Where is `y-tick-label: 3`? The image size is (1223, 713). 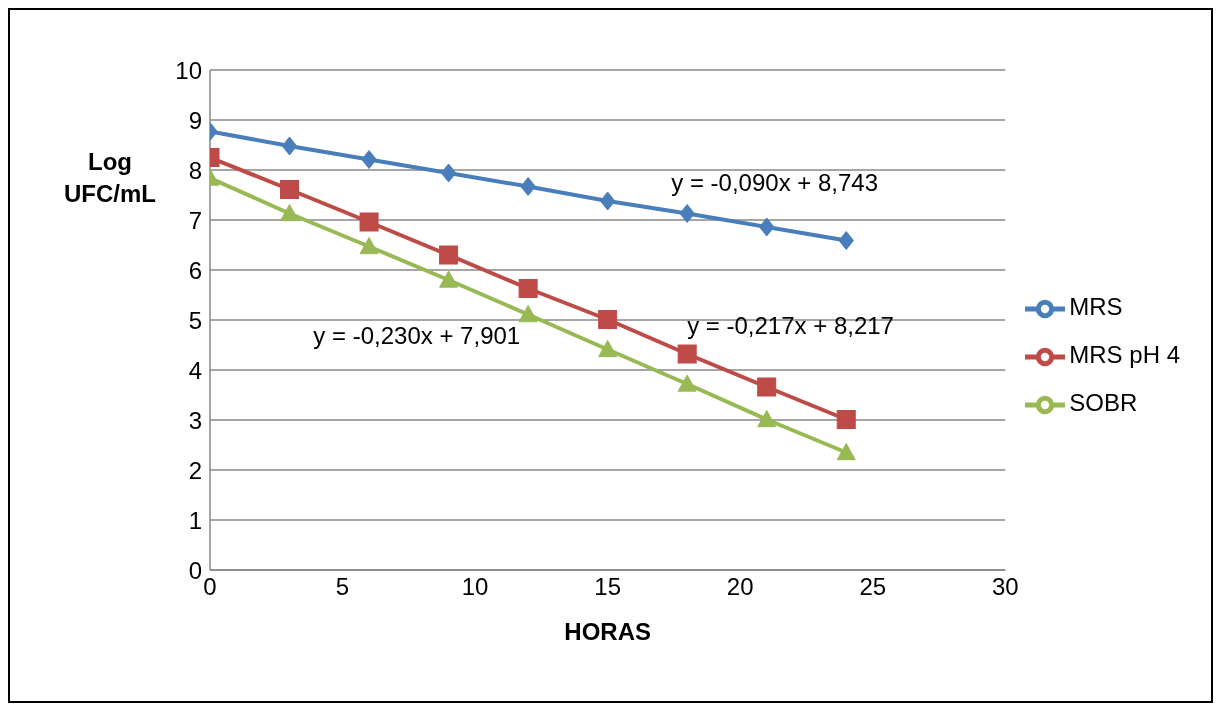 y-tick-label: 3 is located at coordinates (195, 420).